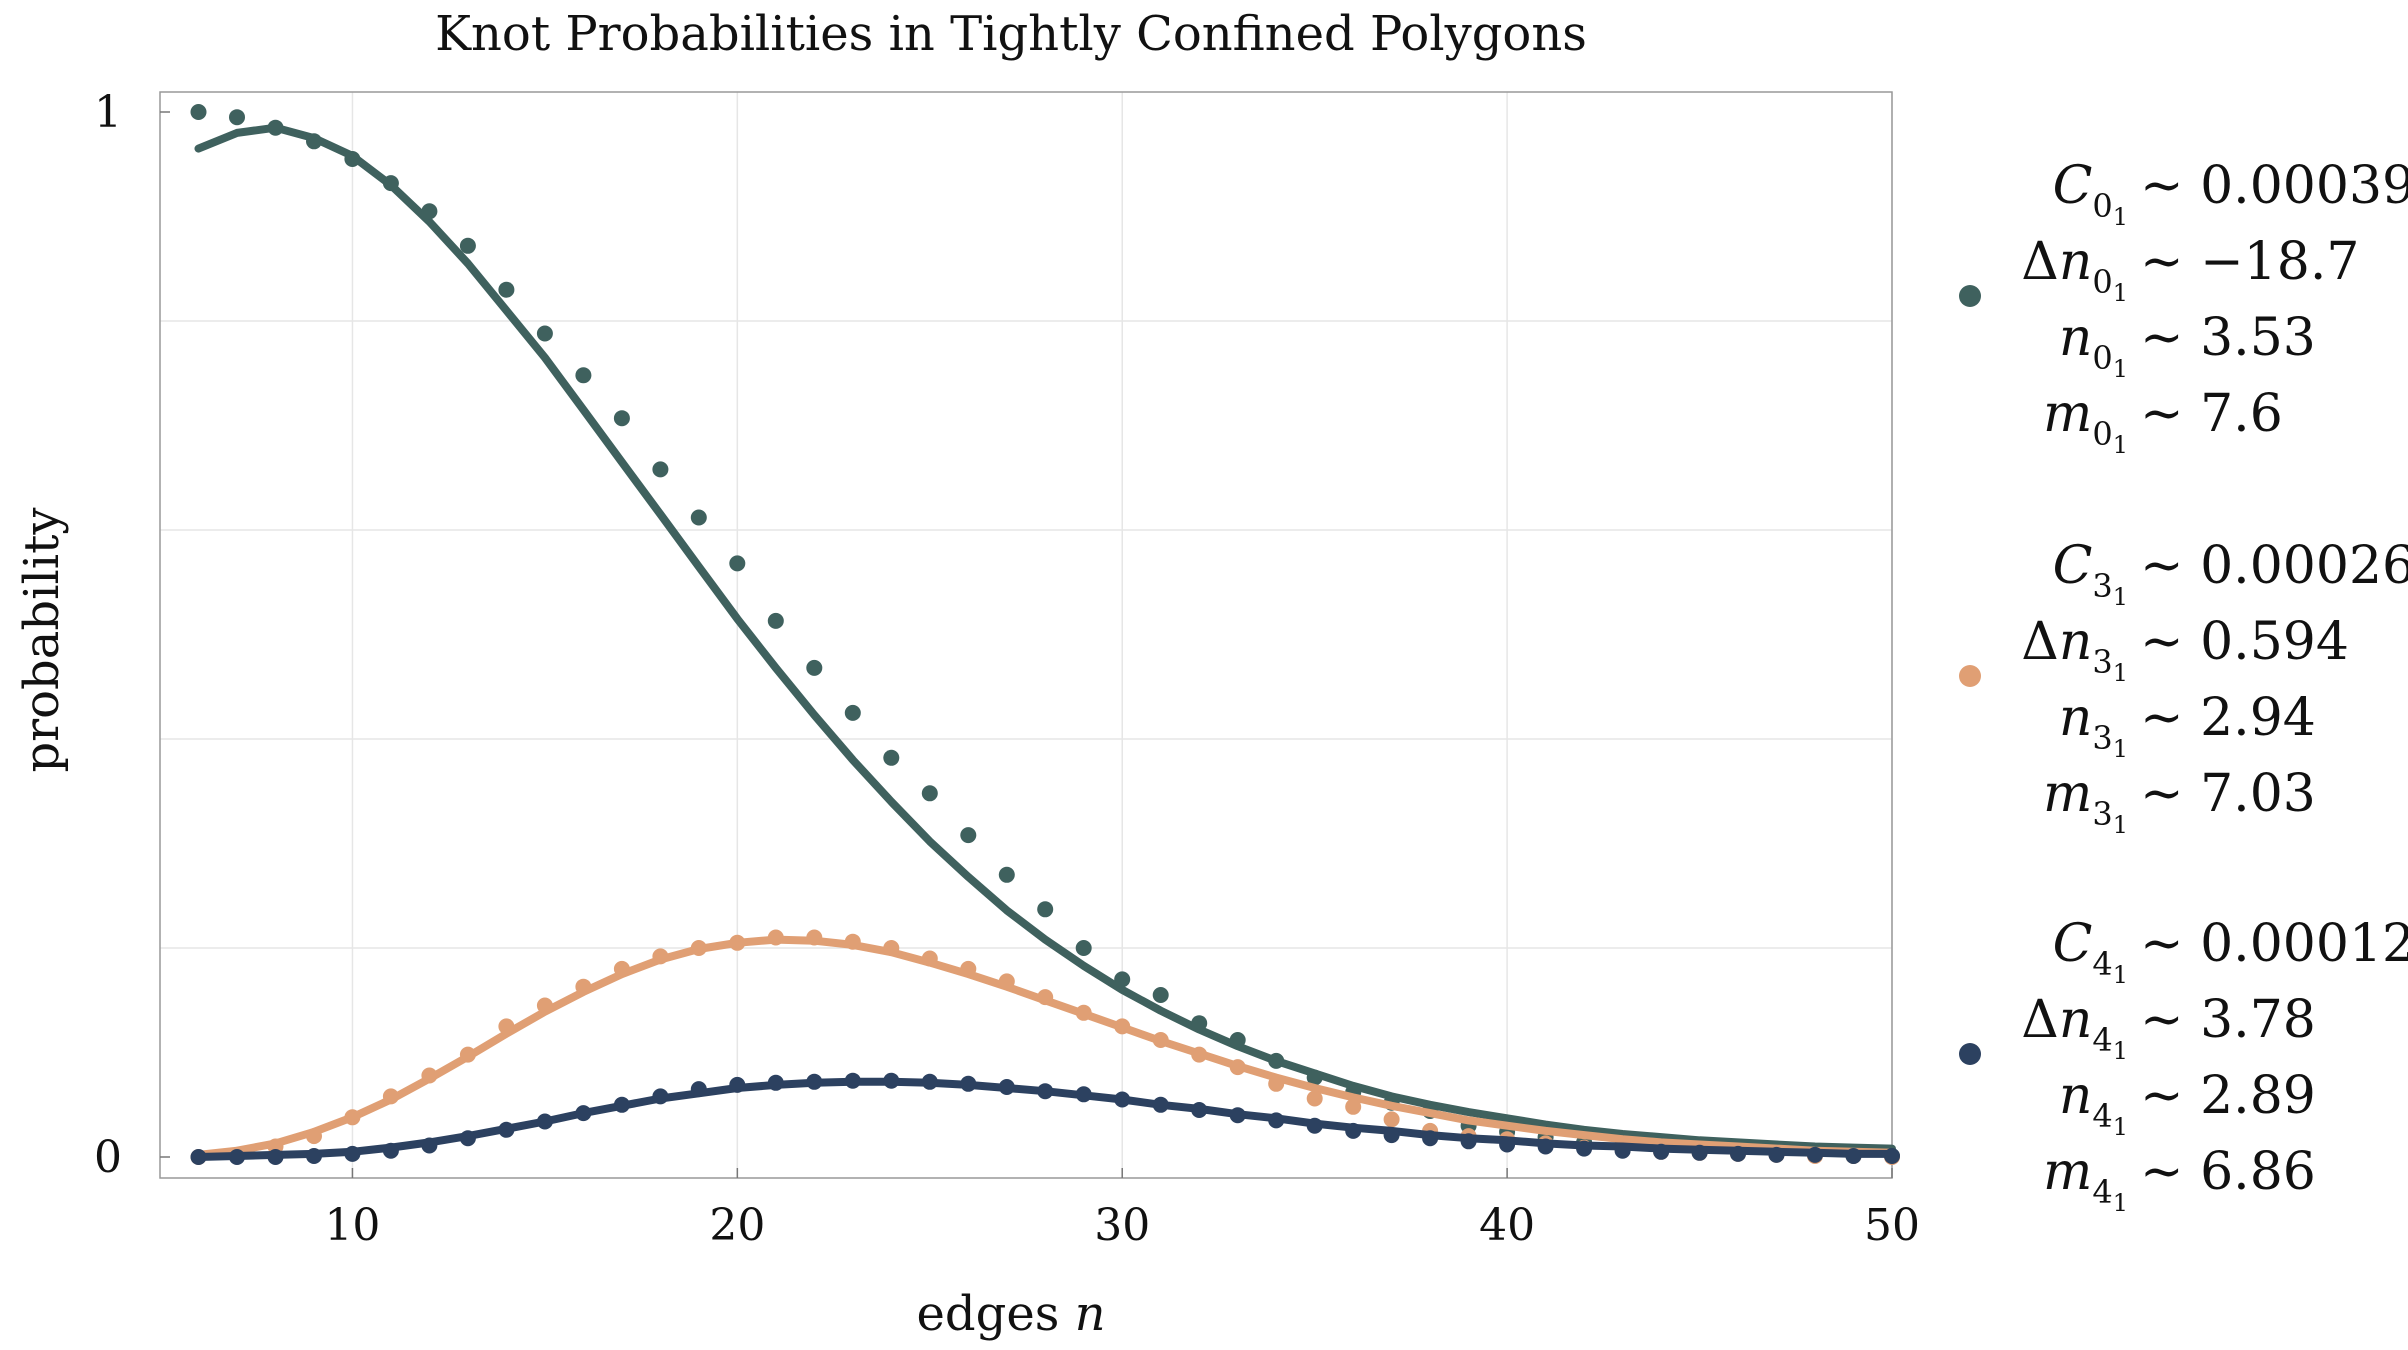  Describe the element at coordinates (1892, 1225) in the screenshot. I see `x-tick-label: 50` at that location.